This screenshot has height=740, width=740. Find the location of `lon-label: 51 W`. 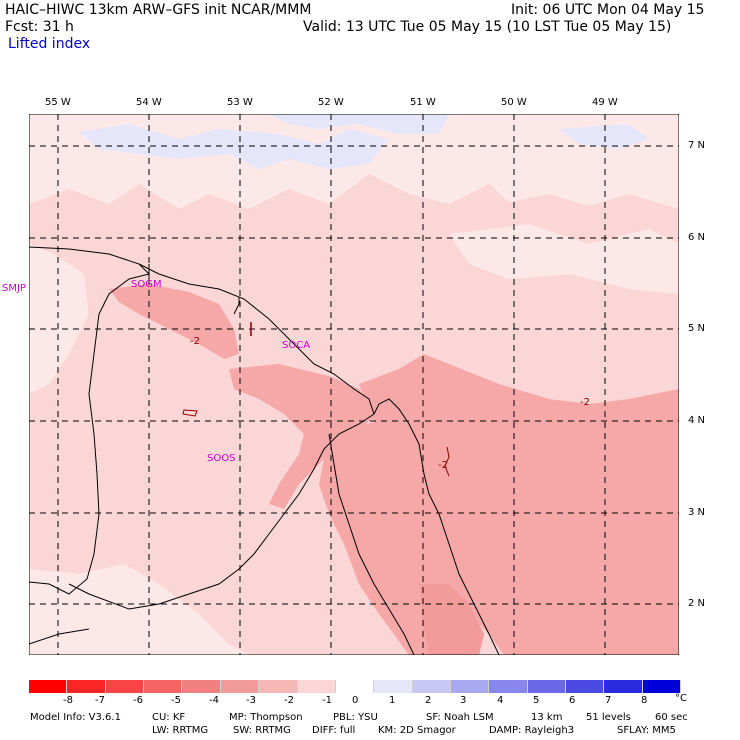

lon-label: 51 W is located at coordinates (423, 102).